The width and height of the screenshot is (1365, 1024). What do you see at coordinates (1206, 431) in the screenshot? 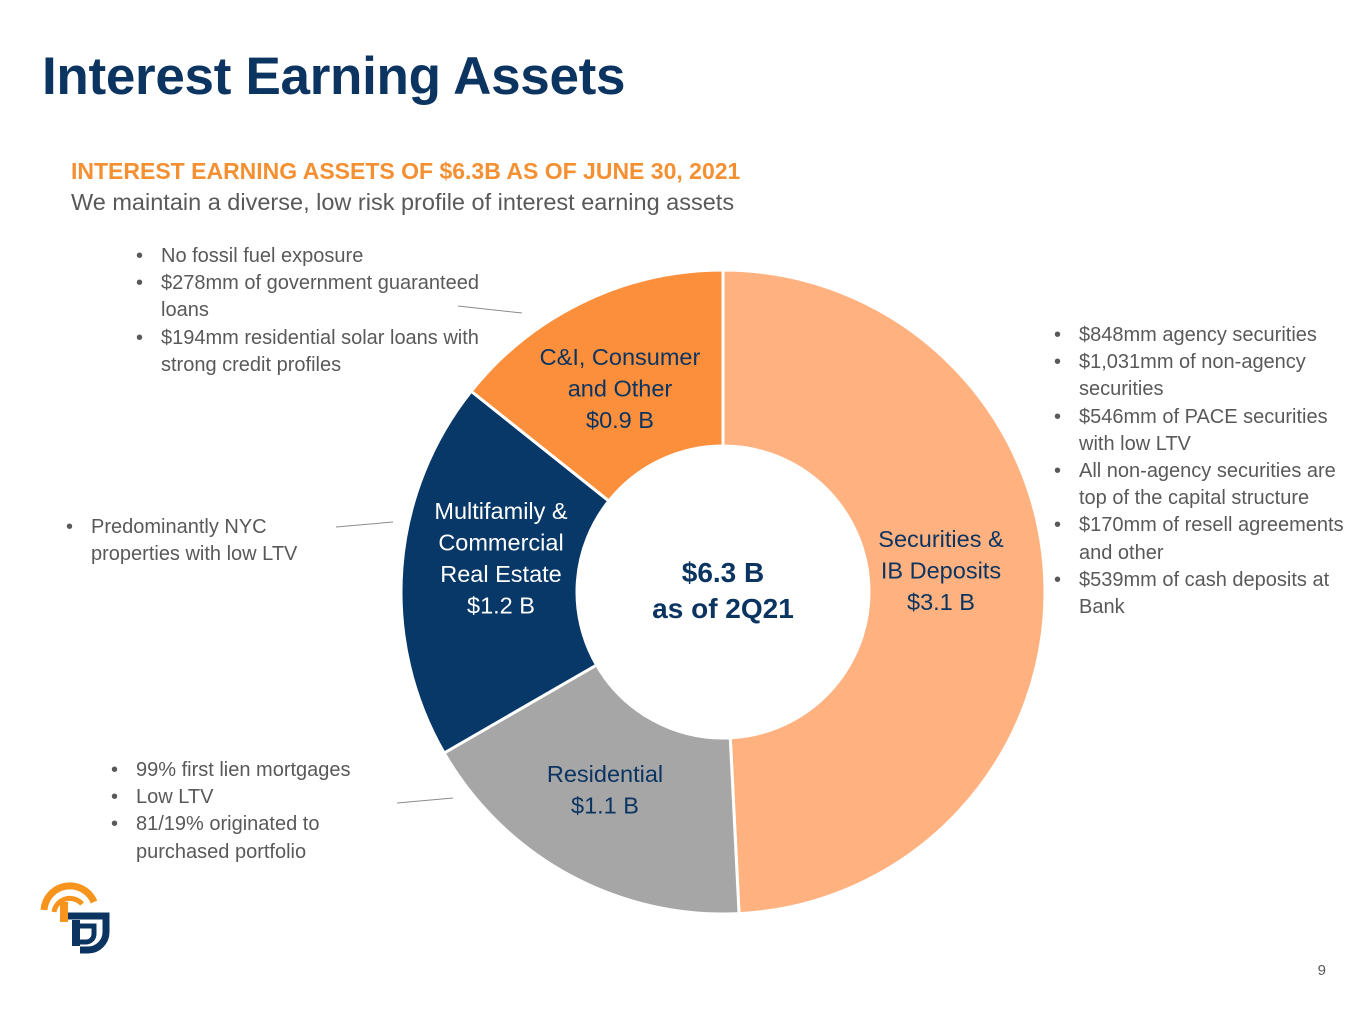
I see `securities-note: $546mm of PACE securities with low LTV` at bounding box center [1206, 431].